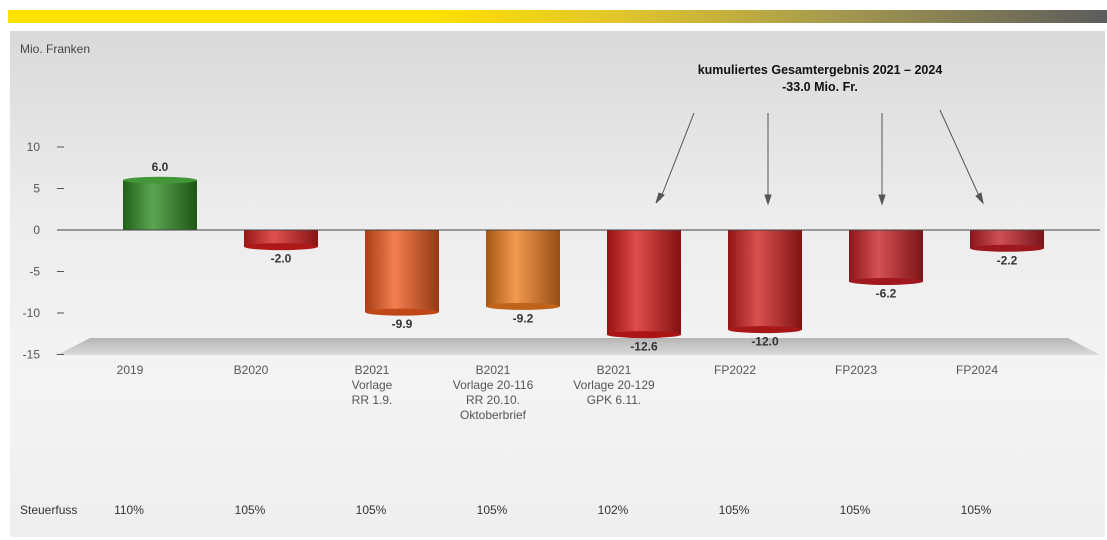 Image resolution: width=1107 pixels, height=540 pixels. I want to click on y-tick-label: -15, so click(32, 355).